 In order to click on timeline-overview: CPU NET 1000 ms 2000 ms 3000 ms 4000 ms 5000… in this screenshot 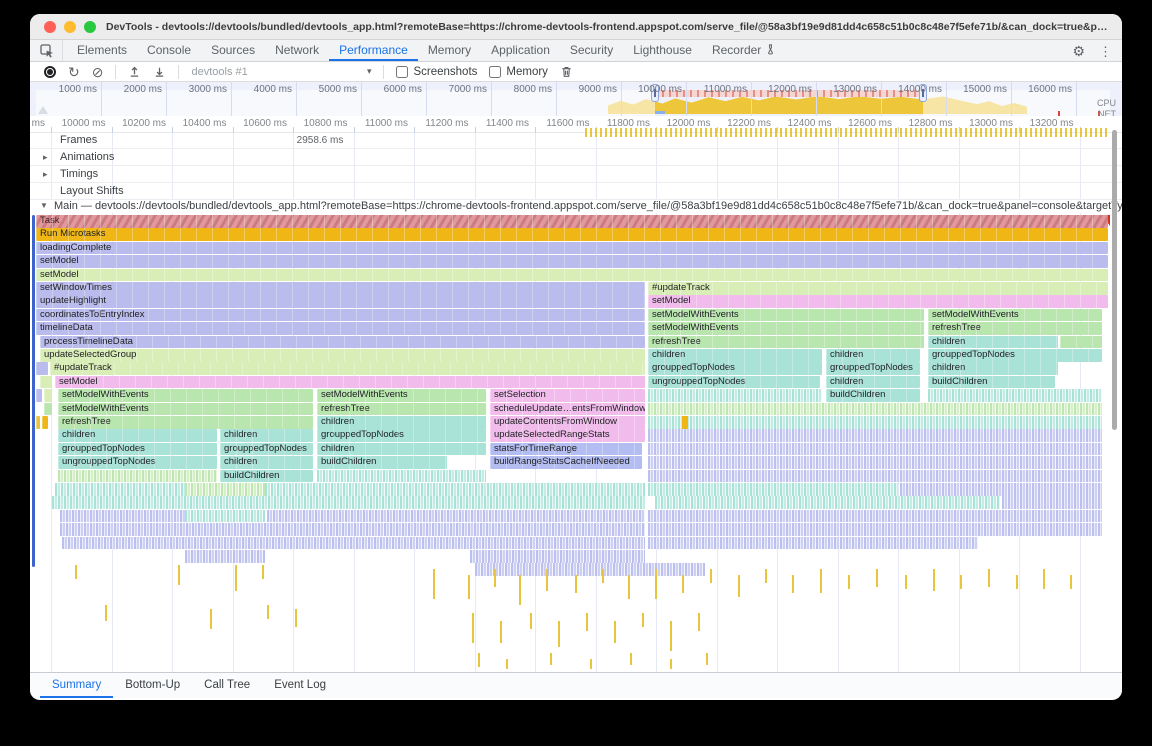, I will do `click(576, 99)`.